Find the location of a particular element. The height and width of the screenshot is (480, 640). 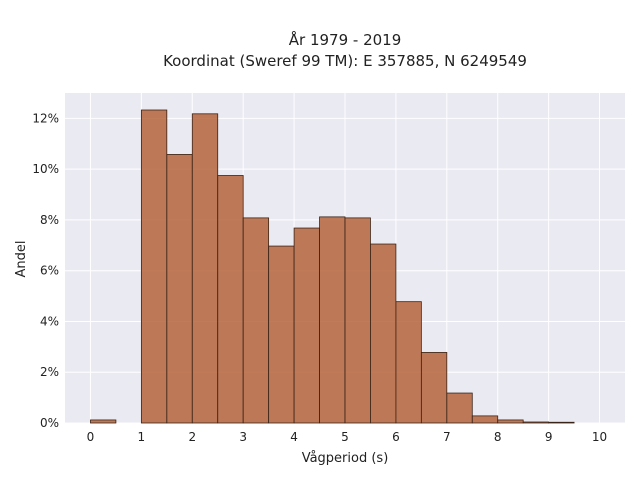

y-tick-label: 0% is located at coordinates (49, 423).